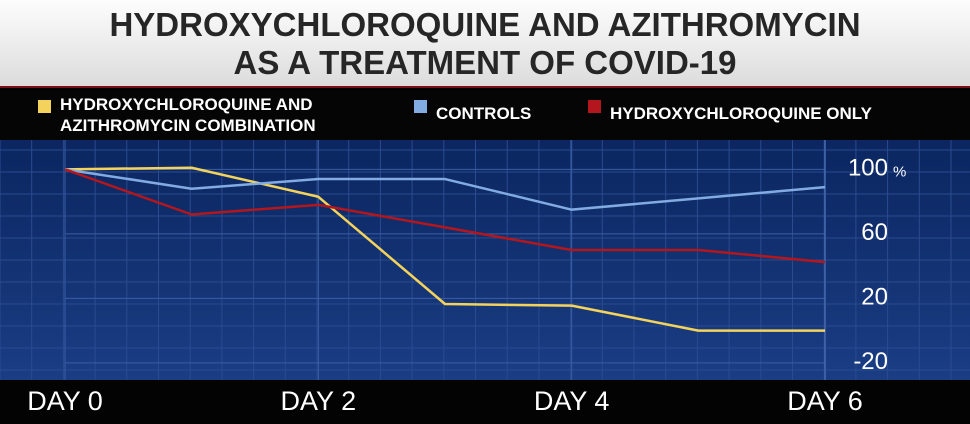 This screenshot has width=970, height=424. Describe the element at coordinates (870, 361) in the screenshot. I see `y-tick-label: -20` at that location.